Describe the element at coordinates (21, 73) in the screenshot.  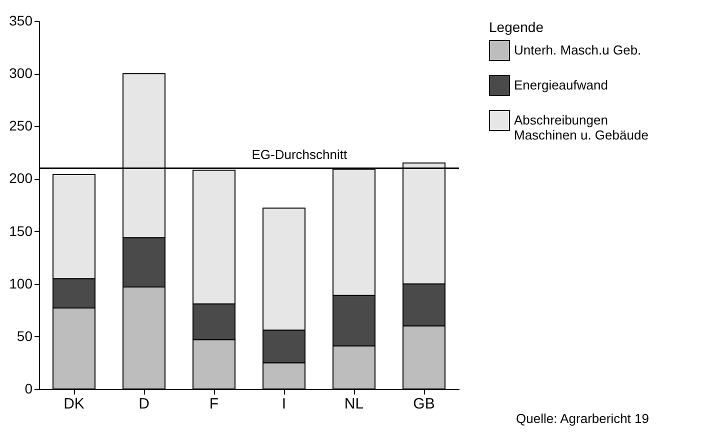
I see `y-tick-label: 300` at that location.